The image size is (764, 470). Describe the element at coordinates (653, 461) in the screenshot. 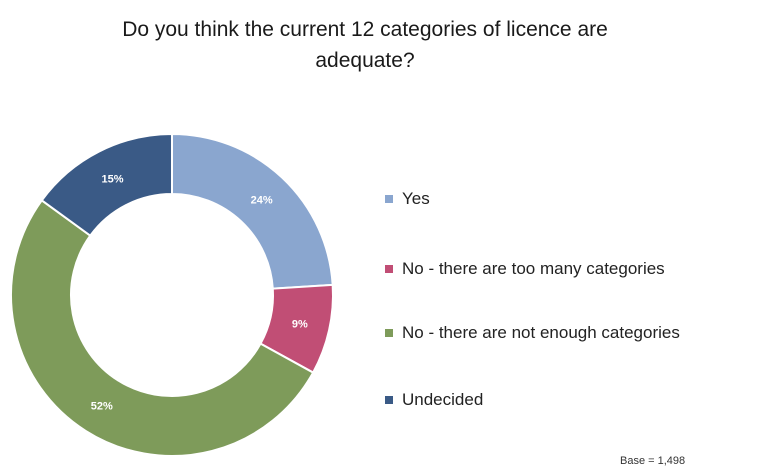

I see `base-note: Base = 1,498` at that location.